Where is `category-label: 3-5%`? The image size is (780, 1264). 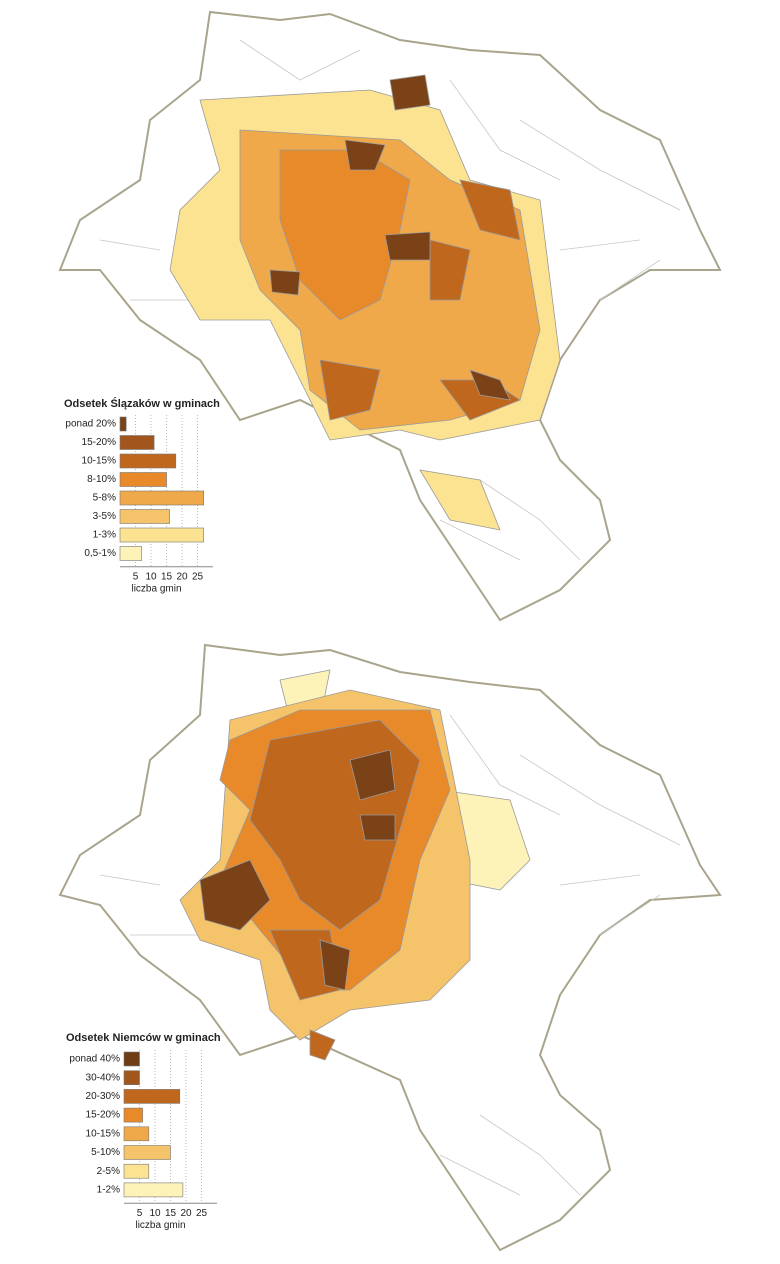 category-label: 3-5% is located at coordinates (104, 516).